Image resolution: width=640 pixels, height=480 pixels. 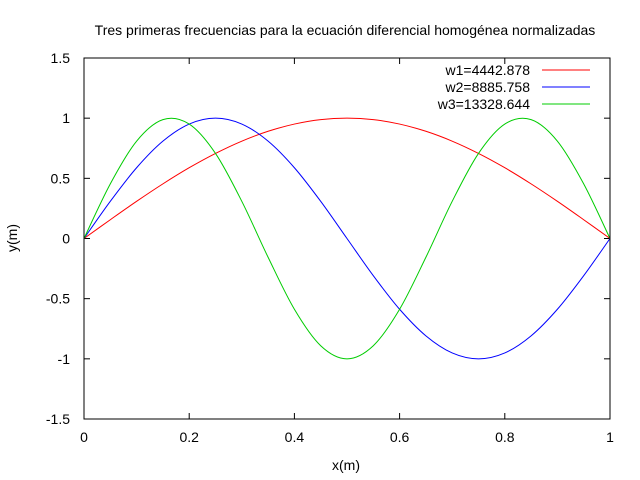 I want to click on x-tick-label: 0, so click(x=84, y=437).